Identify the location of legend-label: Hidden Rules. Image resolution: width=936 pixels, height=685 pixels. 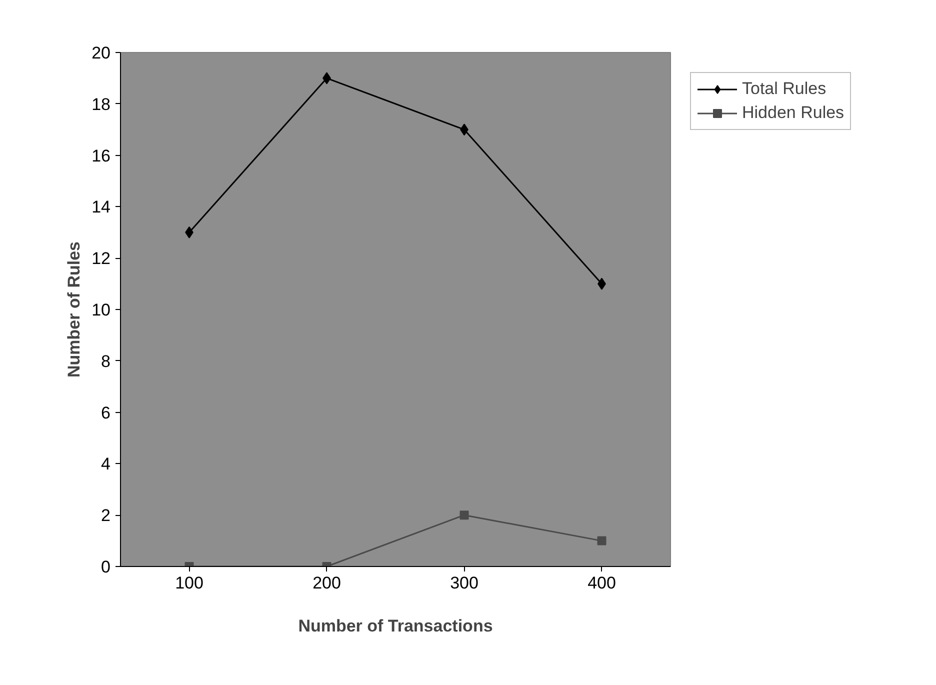
(793, 113).